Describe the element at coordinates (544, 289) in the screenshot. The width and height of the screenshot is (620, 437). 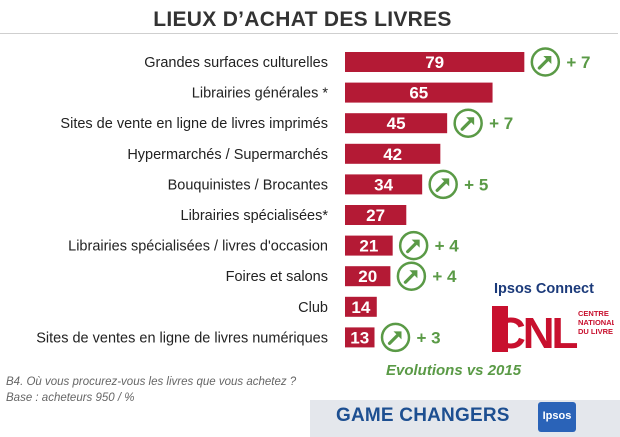
I see `ipsos-connect-label: Ipsos Connect` at that location.